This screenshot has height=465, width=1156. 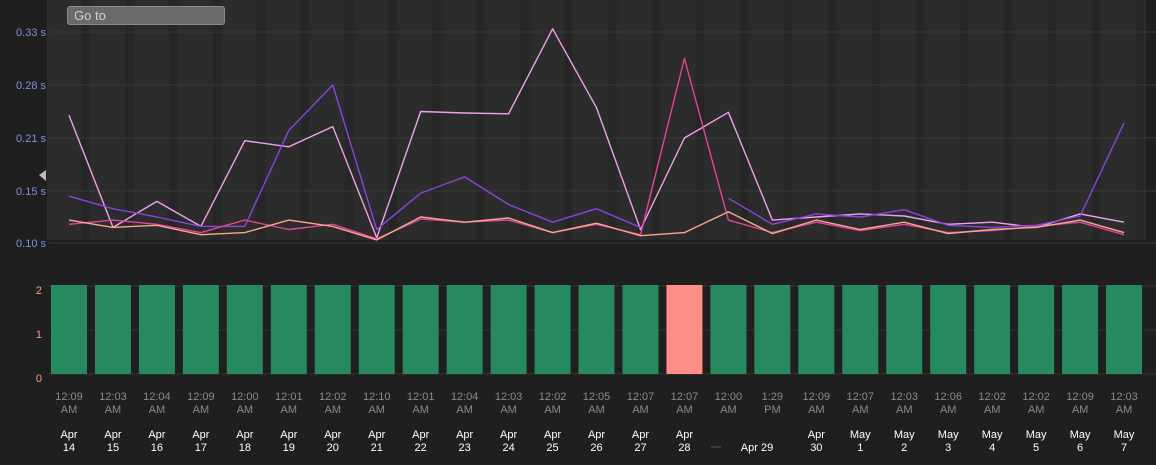 What do you see at coordinates (201, 448) in the screenshot?
I see `date-label: 17` at bounding box center [201, 448].